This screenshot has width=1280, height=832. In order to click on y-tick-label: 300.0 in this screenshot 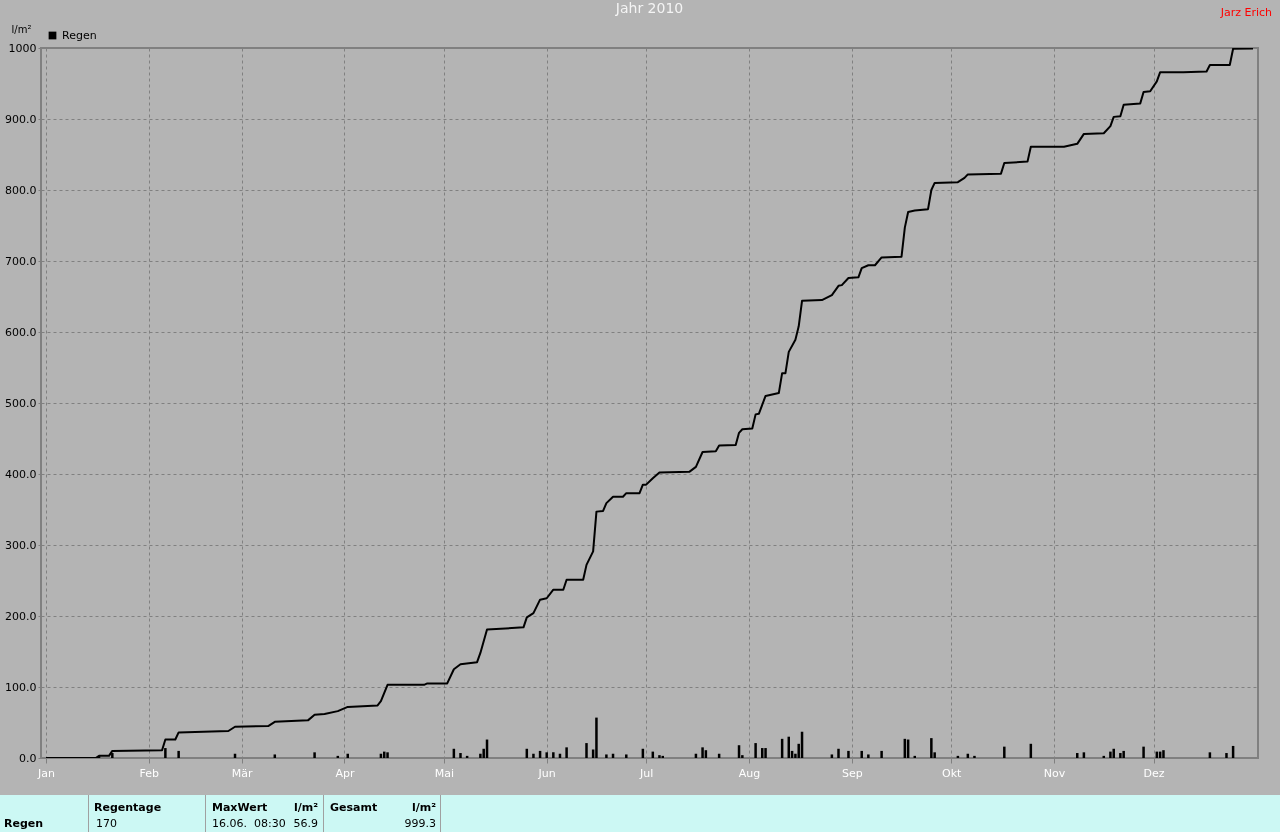, I will do `click(21, 545)`.